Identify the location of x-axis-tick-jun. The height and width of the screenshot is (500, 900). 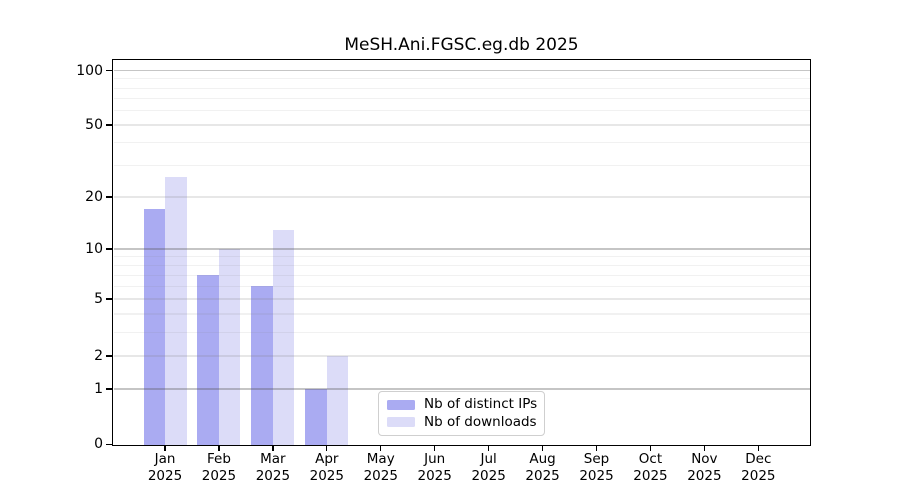
(435, 448).